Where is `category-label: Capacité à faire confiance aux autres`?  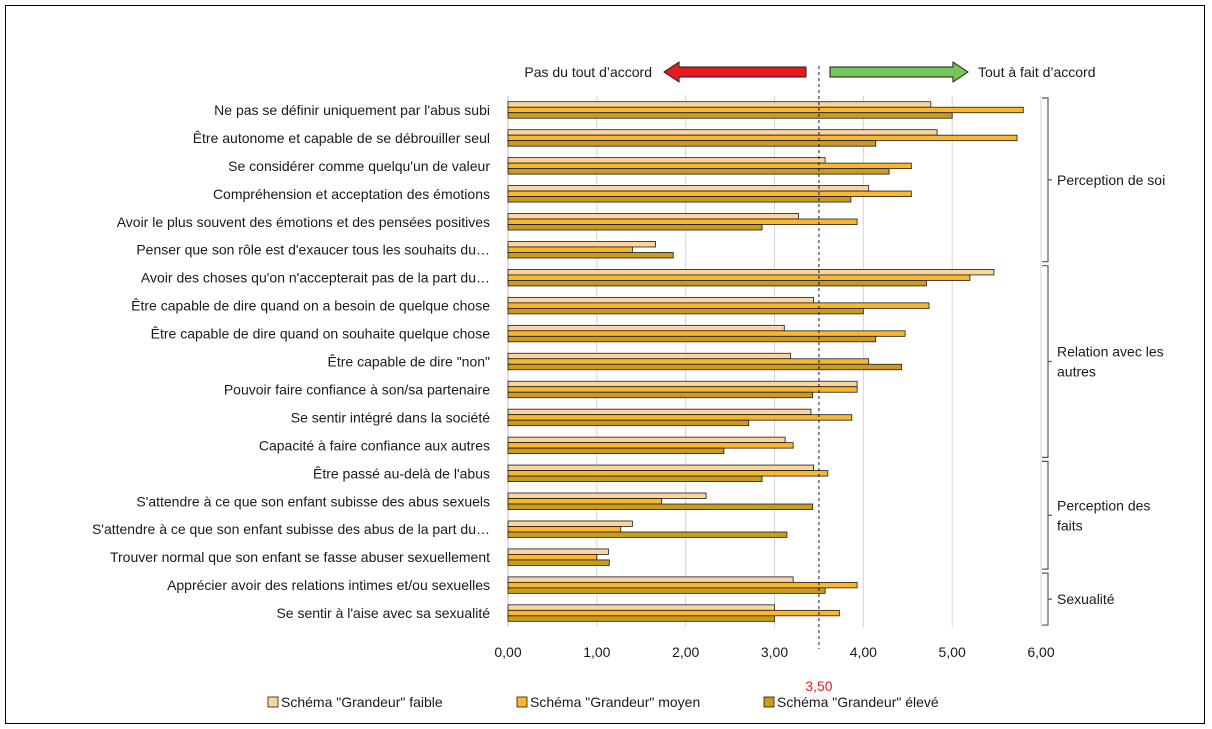 category-label: Capacité à faire confiance aux autres is located at coordinates (374, 445).